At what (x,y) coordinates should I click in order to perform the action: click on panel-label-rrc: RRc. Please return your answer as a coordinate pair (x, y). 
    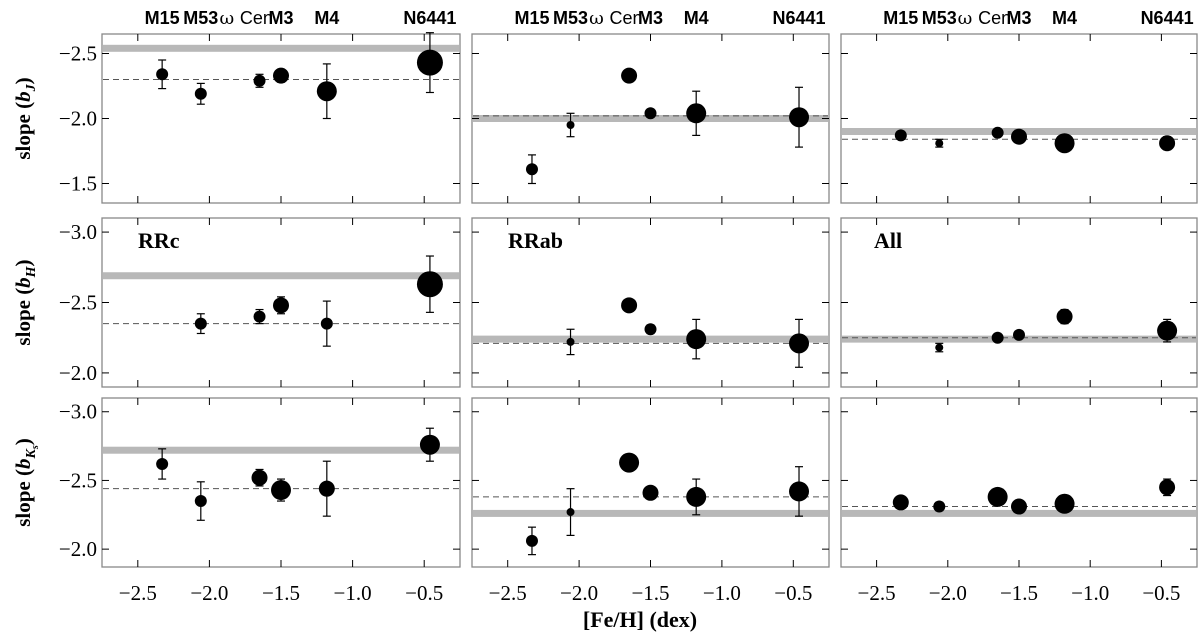
    Looking at the image, I should click on (159, 240).